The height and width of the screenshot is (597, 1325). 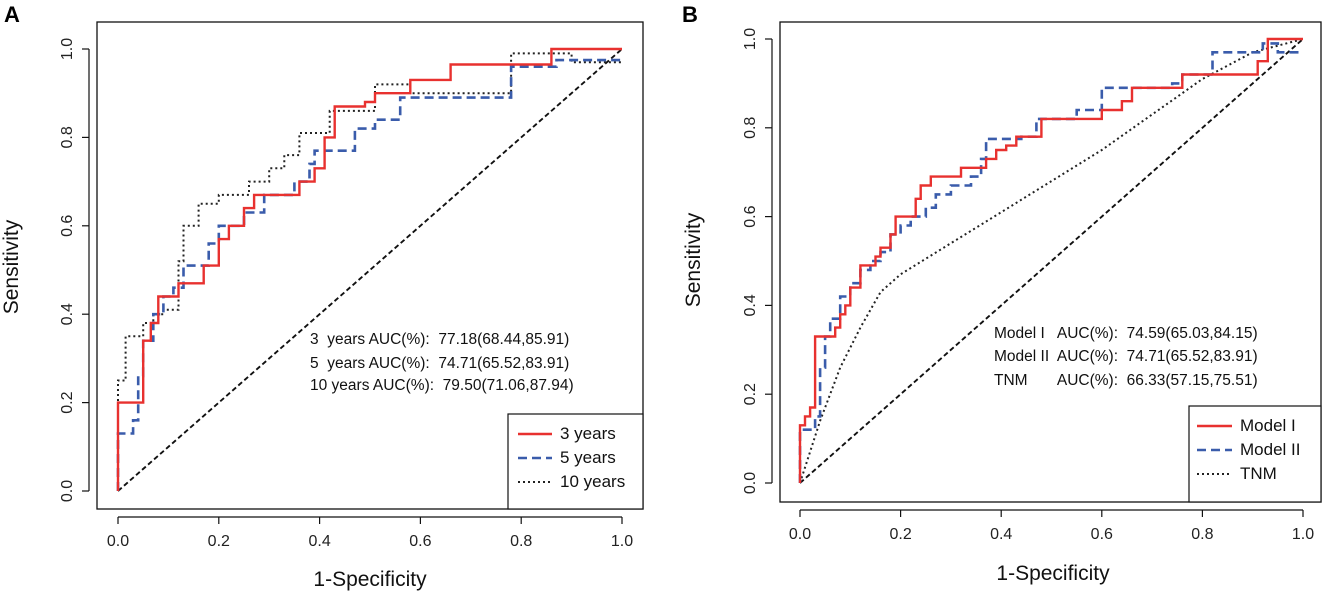 What do you see at coordinates (439, 363) in the screenshot?
I see `auc-annotation: 5 years AUC(%): 74.71(65.52,83.91)` at bounding box center [439, 363].